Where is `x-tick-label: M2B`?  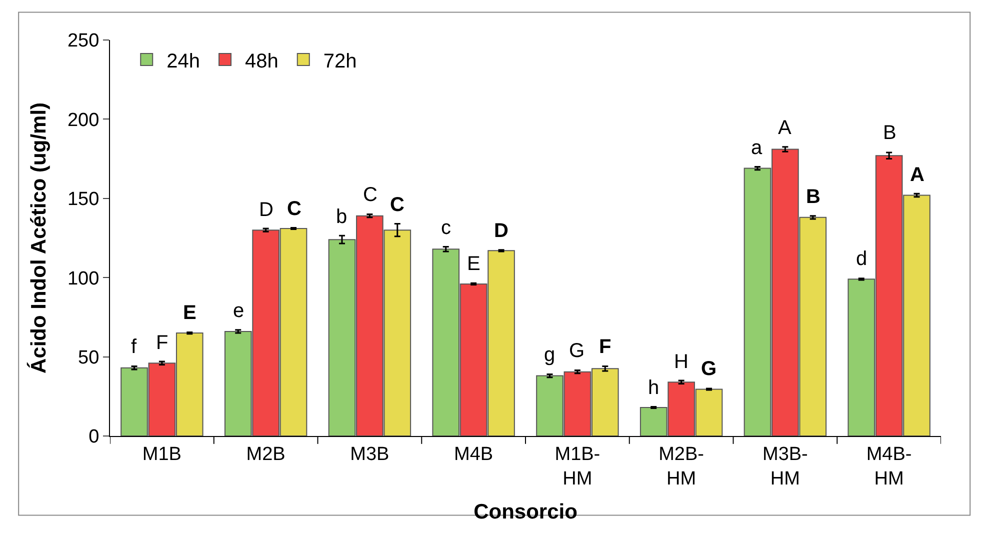 x-tick-label: M2B is located at coordinates (266, 454).